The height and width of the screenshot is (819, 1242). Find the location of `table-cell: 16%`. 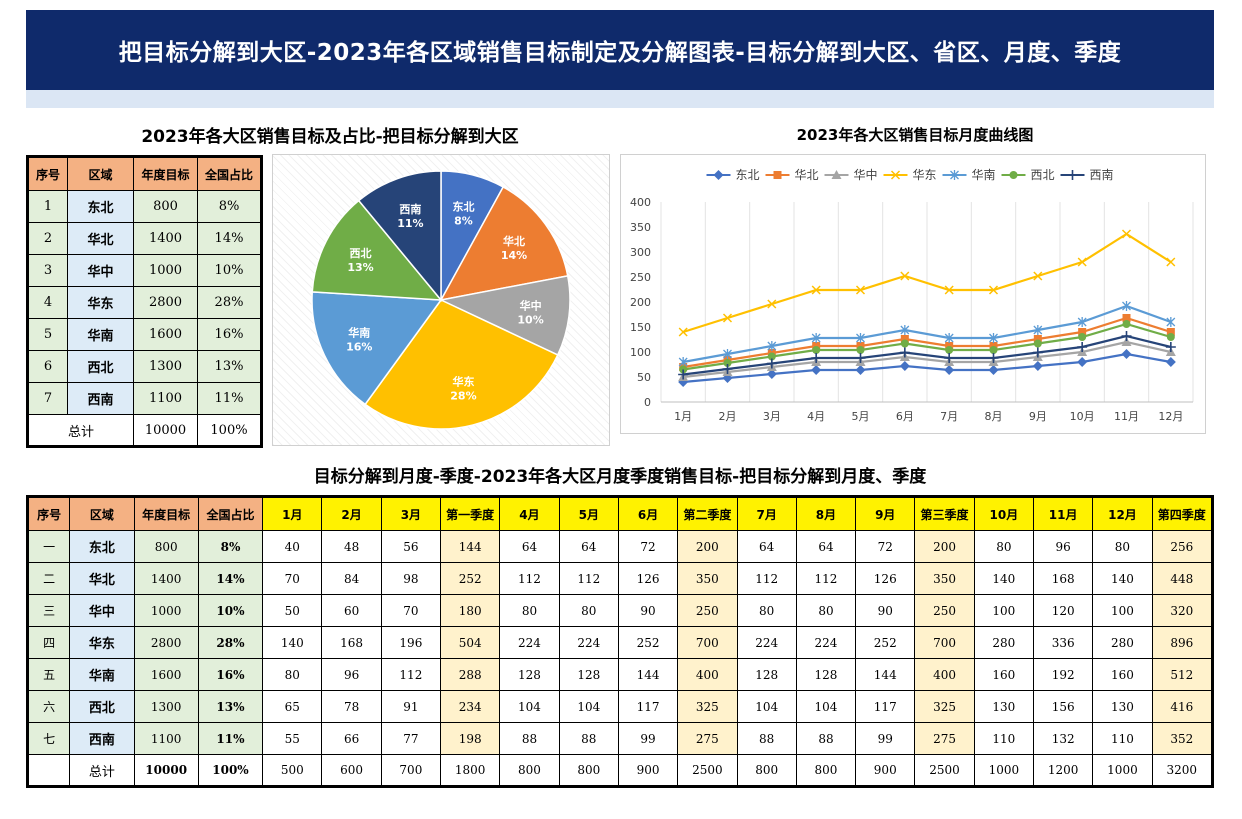

table-cell: 16% is located at coordinates (230, 674).